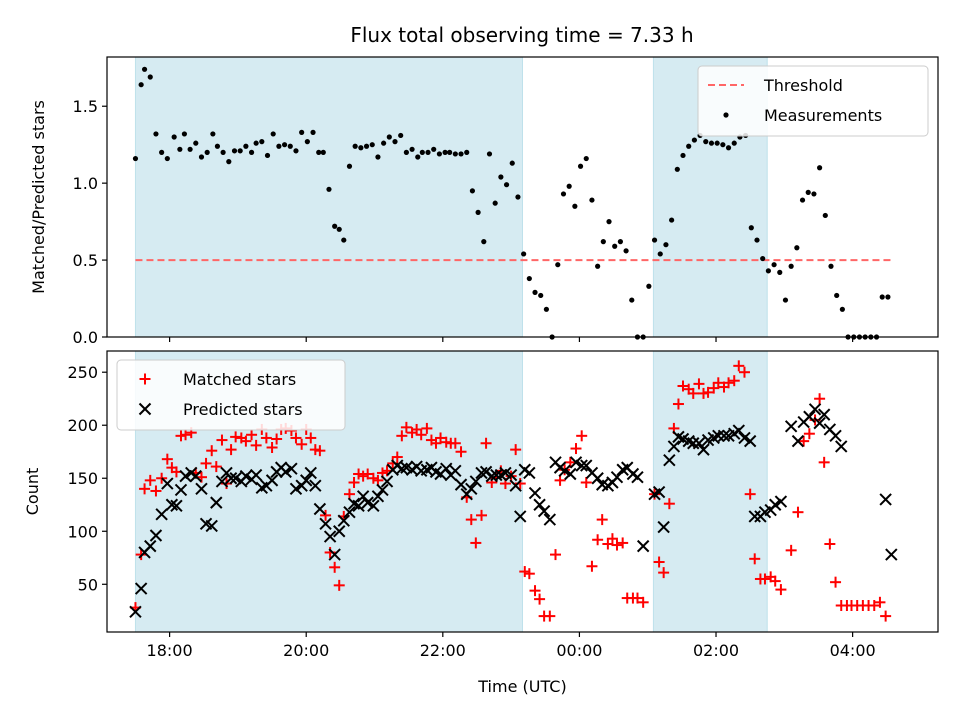 The height and width of the screenshot is (720, 960). Describe the element at coordinates (82, 478) in the screenshot. I see `panel2-ytick-label: 150` at that location.